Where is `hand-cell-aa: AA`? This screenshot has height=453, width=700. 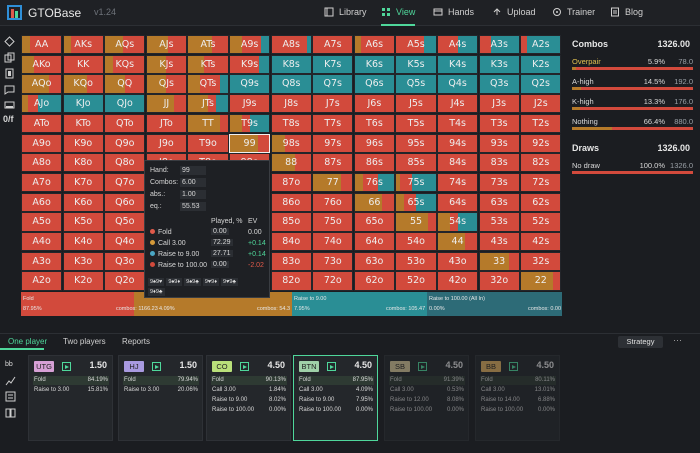 hand-cell-aa: AA is located at coordinates (42, 45).